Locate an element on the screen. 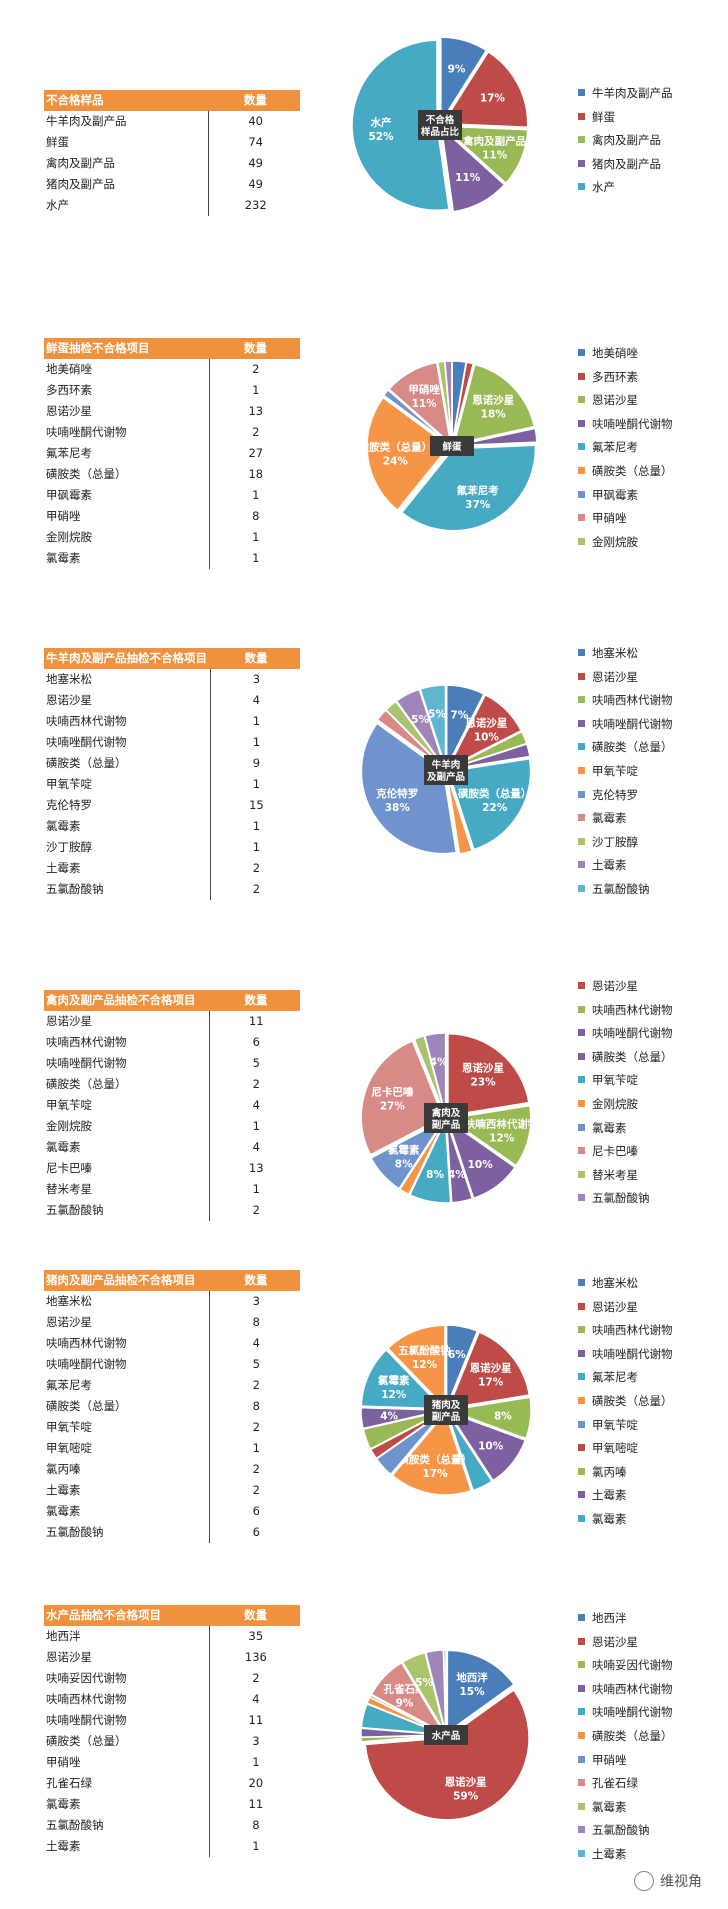 Image resolution: width=728 pixels, height=1909 pixels. cell-count: 232 is located at coordinates (254, 205).